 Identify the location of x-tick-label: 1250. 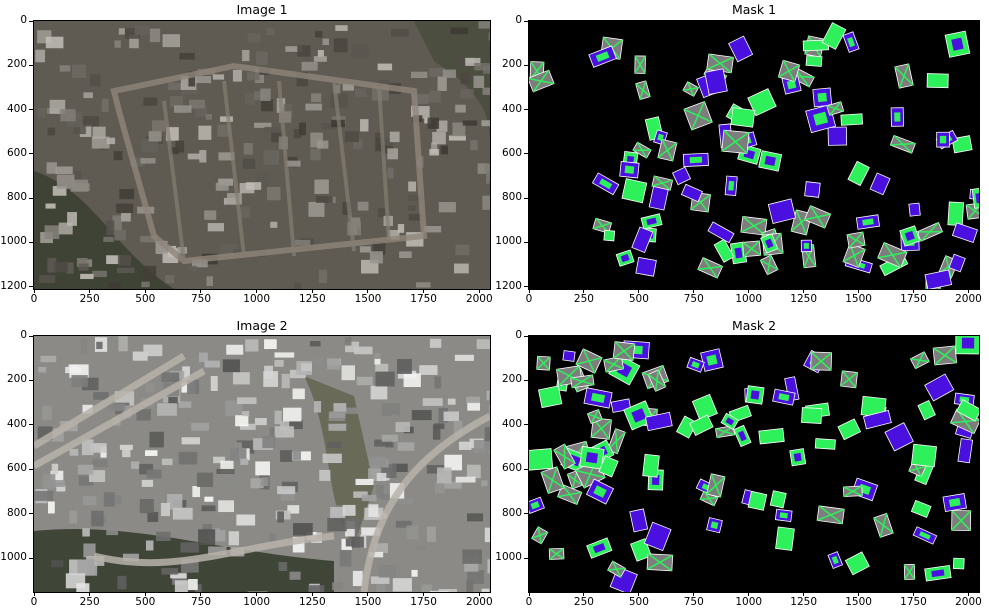
(312, 602).